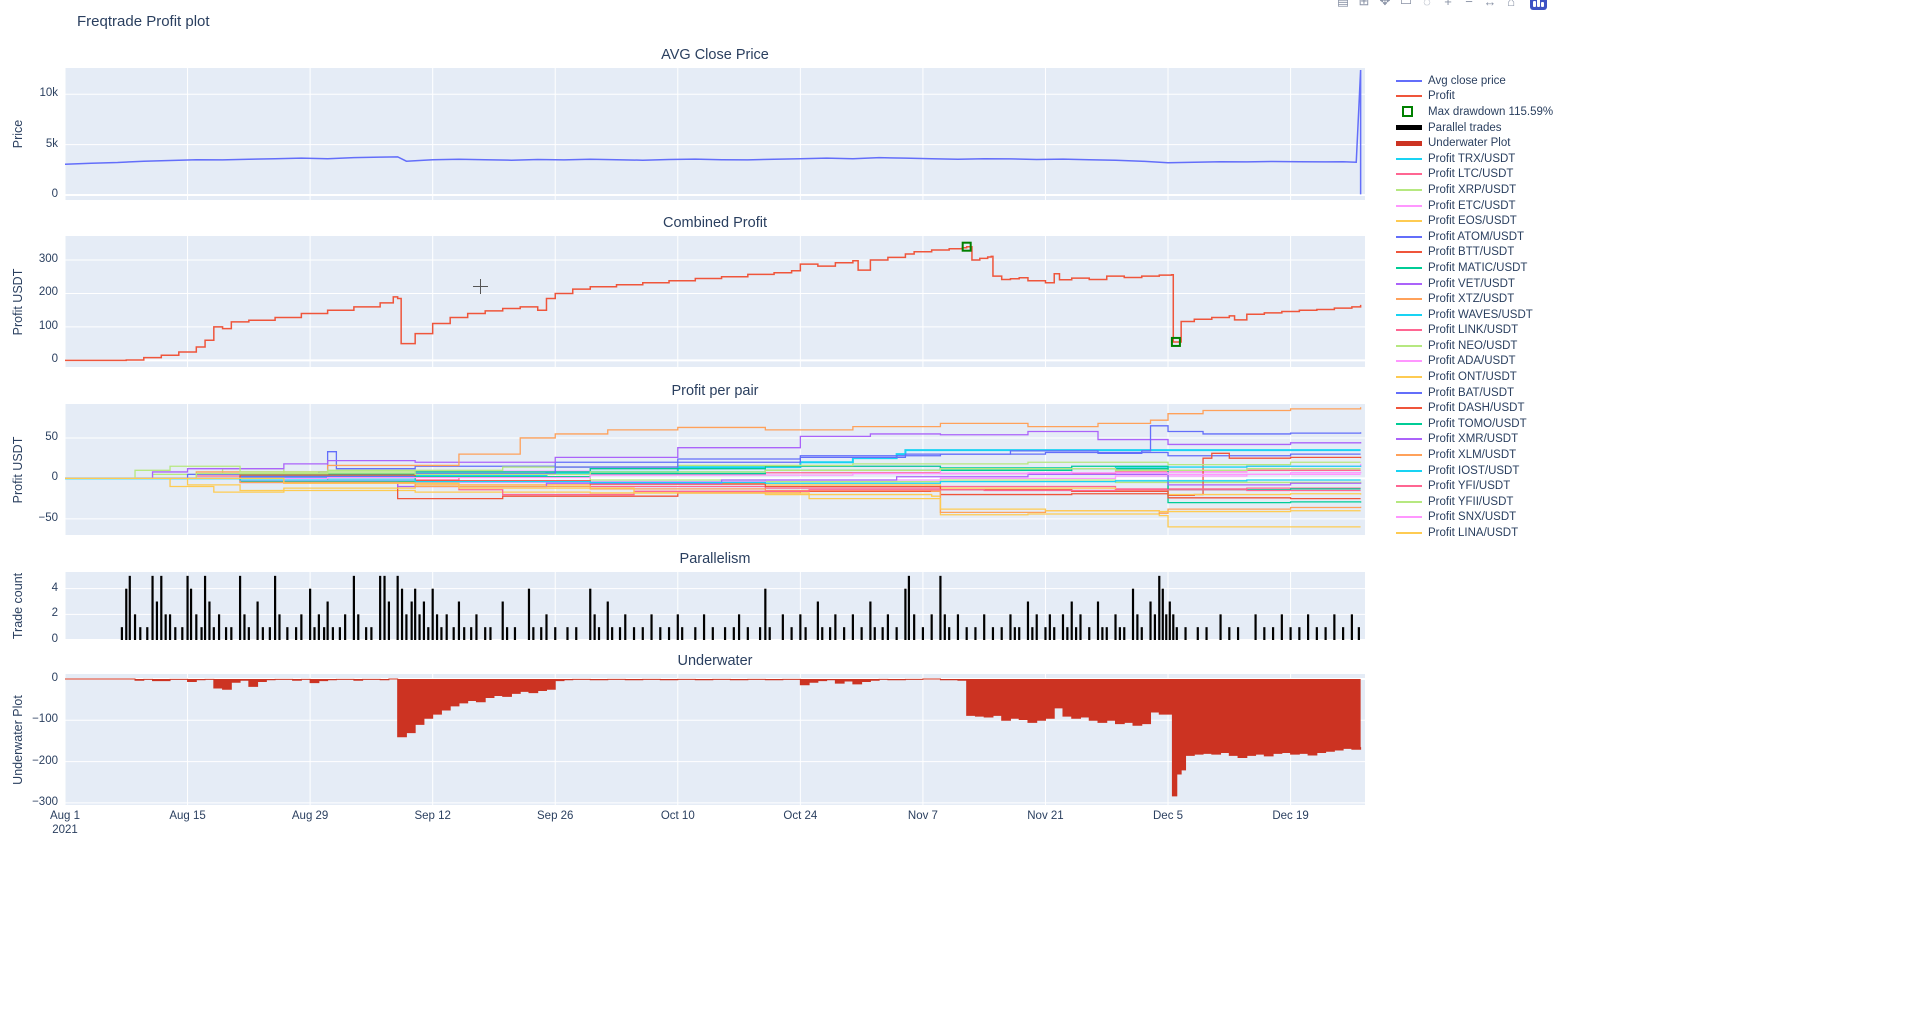 The height and width of the screenshot is (1024, 1910). I want to click on legend-item-profit-trx-usdt: Profit TRX/USDT, so click(1474, 159).